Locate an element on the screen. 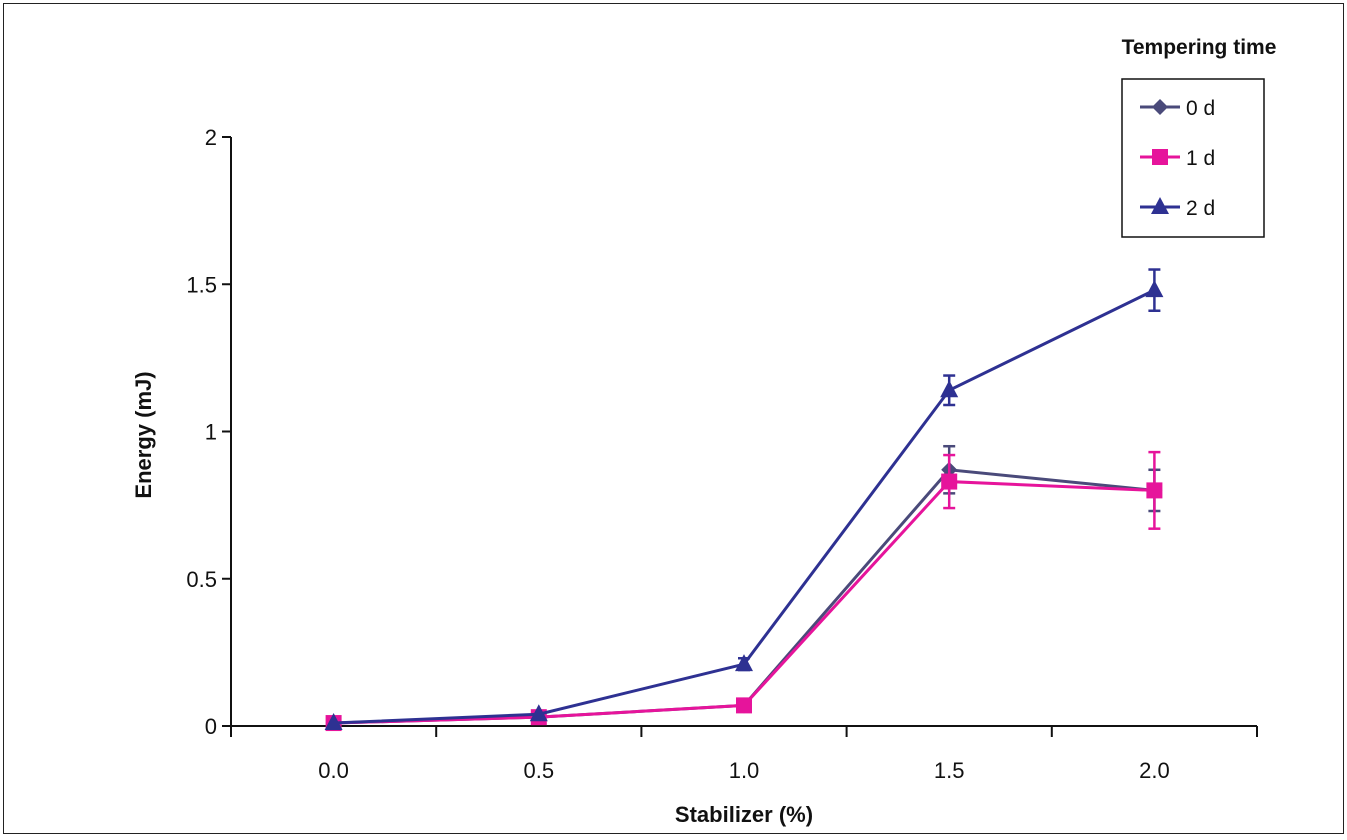  y-tick-label: 2 is located at coordinates (211, 137).